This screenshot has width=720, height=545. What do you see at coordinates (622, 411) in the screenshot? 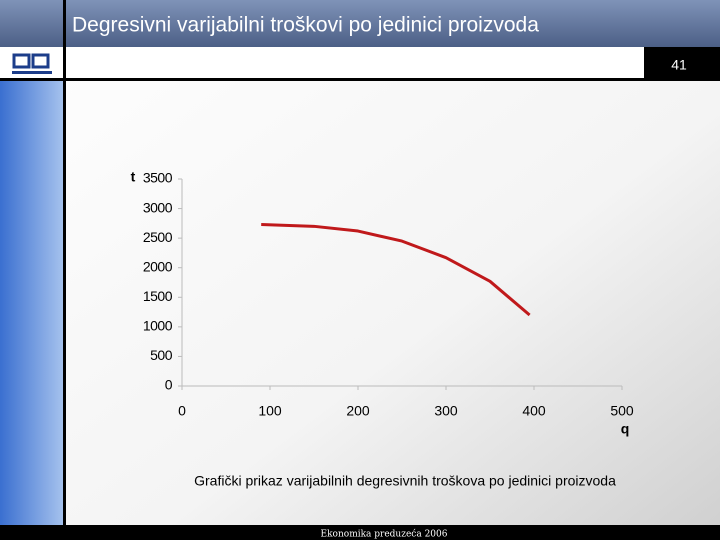
I see `x-tick-label: 500` at bounding box center [622, 411].